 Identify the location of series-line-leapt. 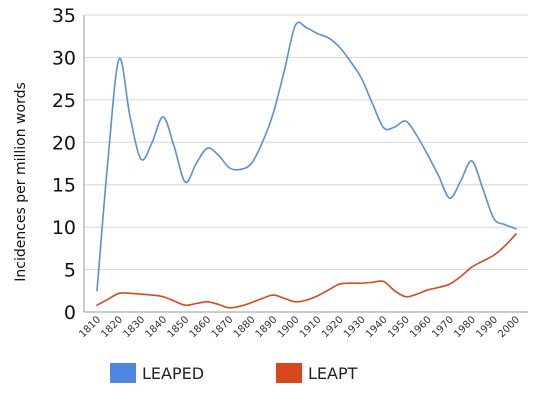
(306, 271).